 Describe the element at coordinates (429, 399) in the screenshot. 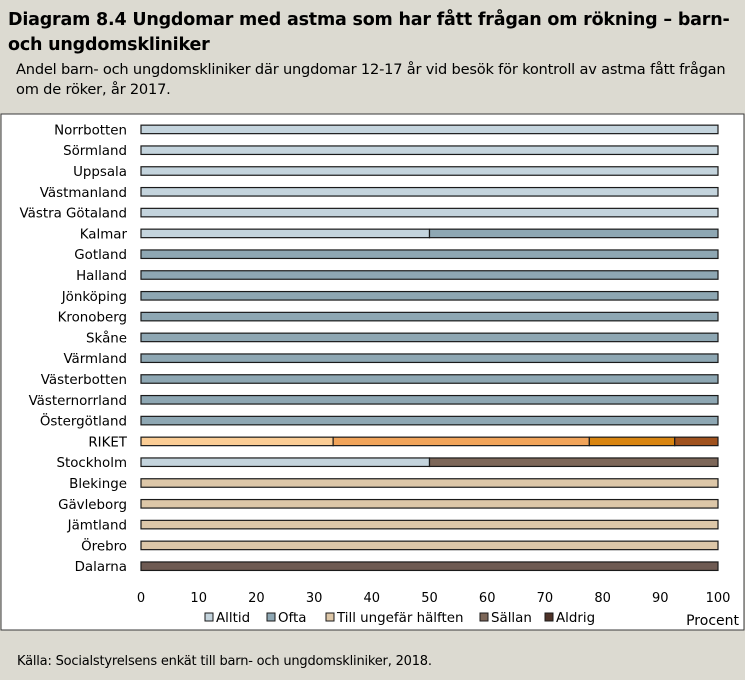

I see `bar-västernorrland-ofta` at that location.